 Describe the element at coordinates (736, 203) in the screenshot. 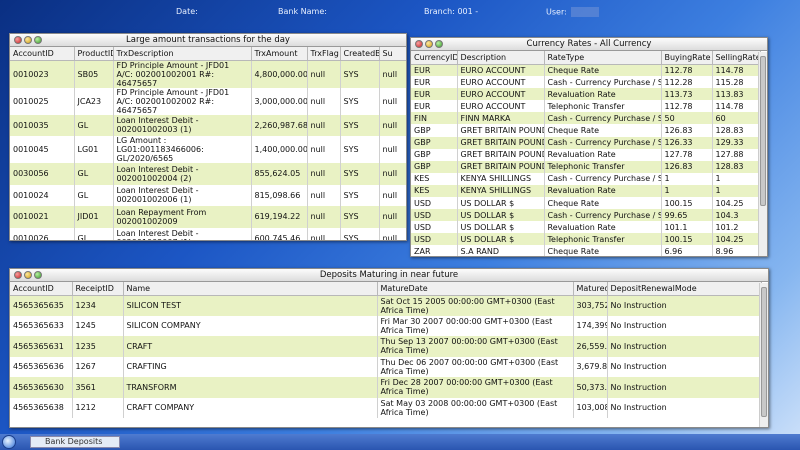

I see `cell-sellingrate: 104.25` at that location.